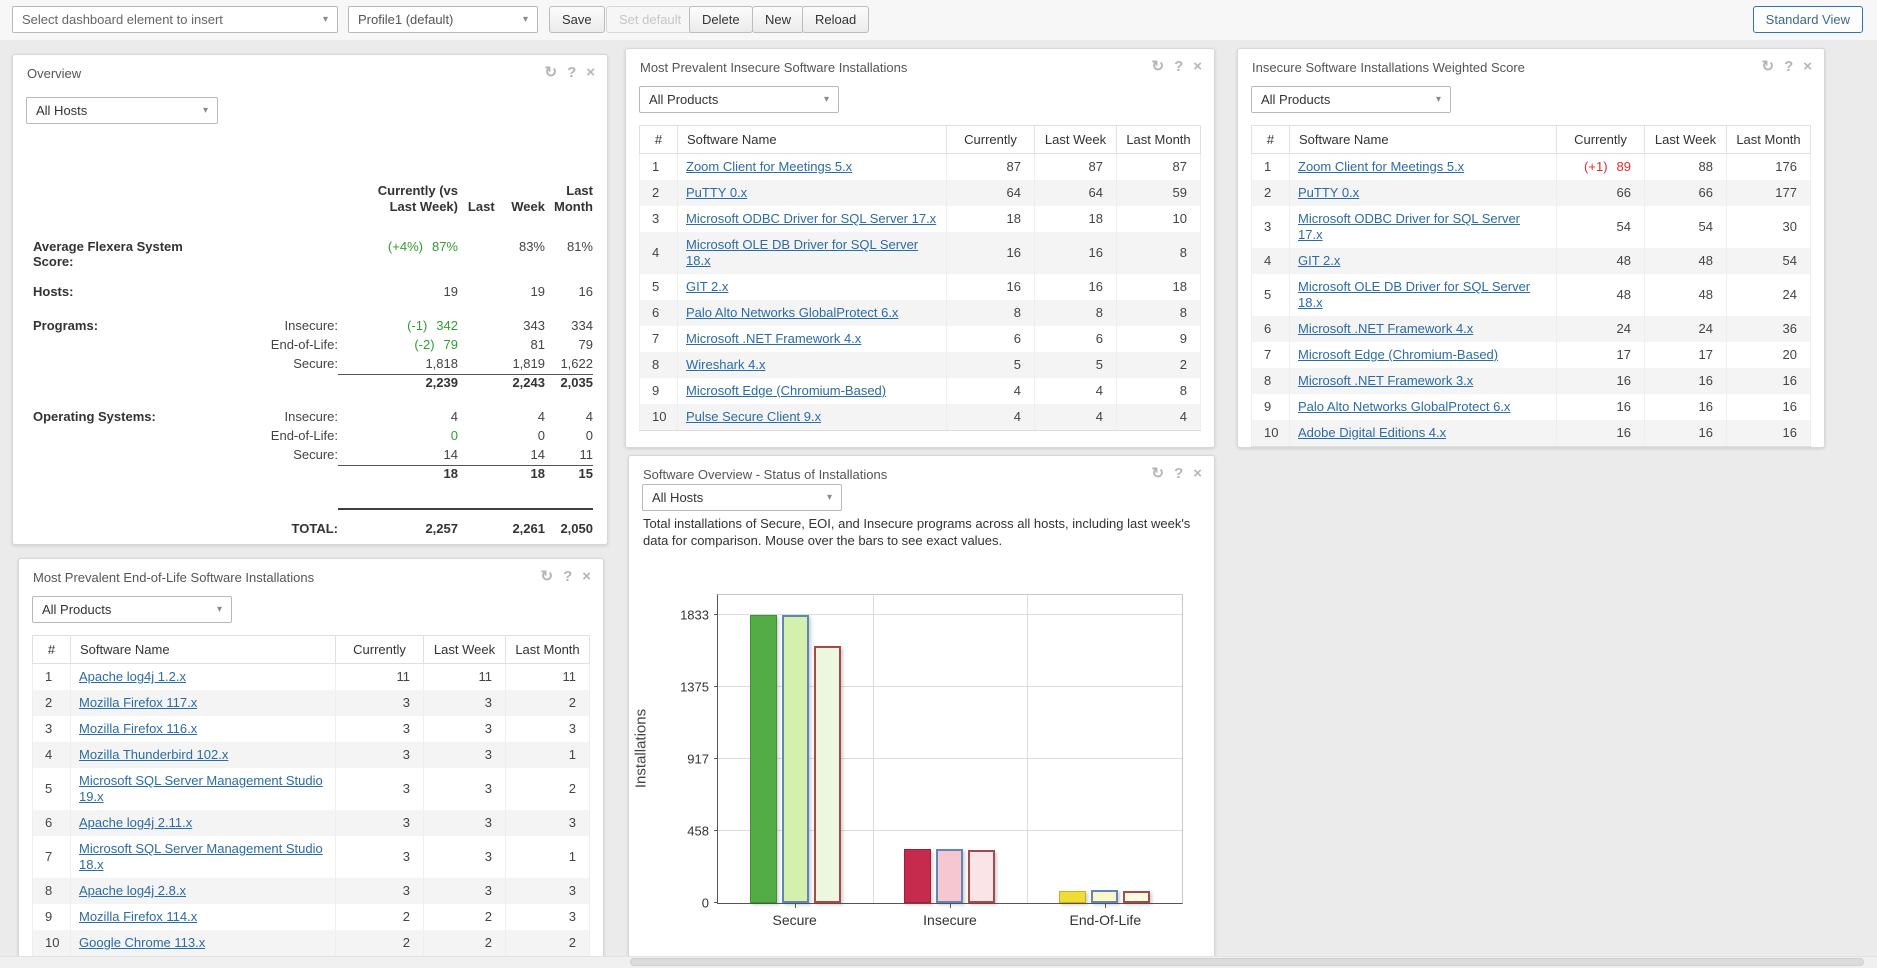 This screenshot has height=968, width=1877. Describe the element at coordinates (1247, 962) in the screenshot. I see `horizontal-scrollbar-thumb` at that location.